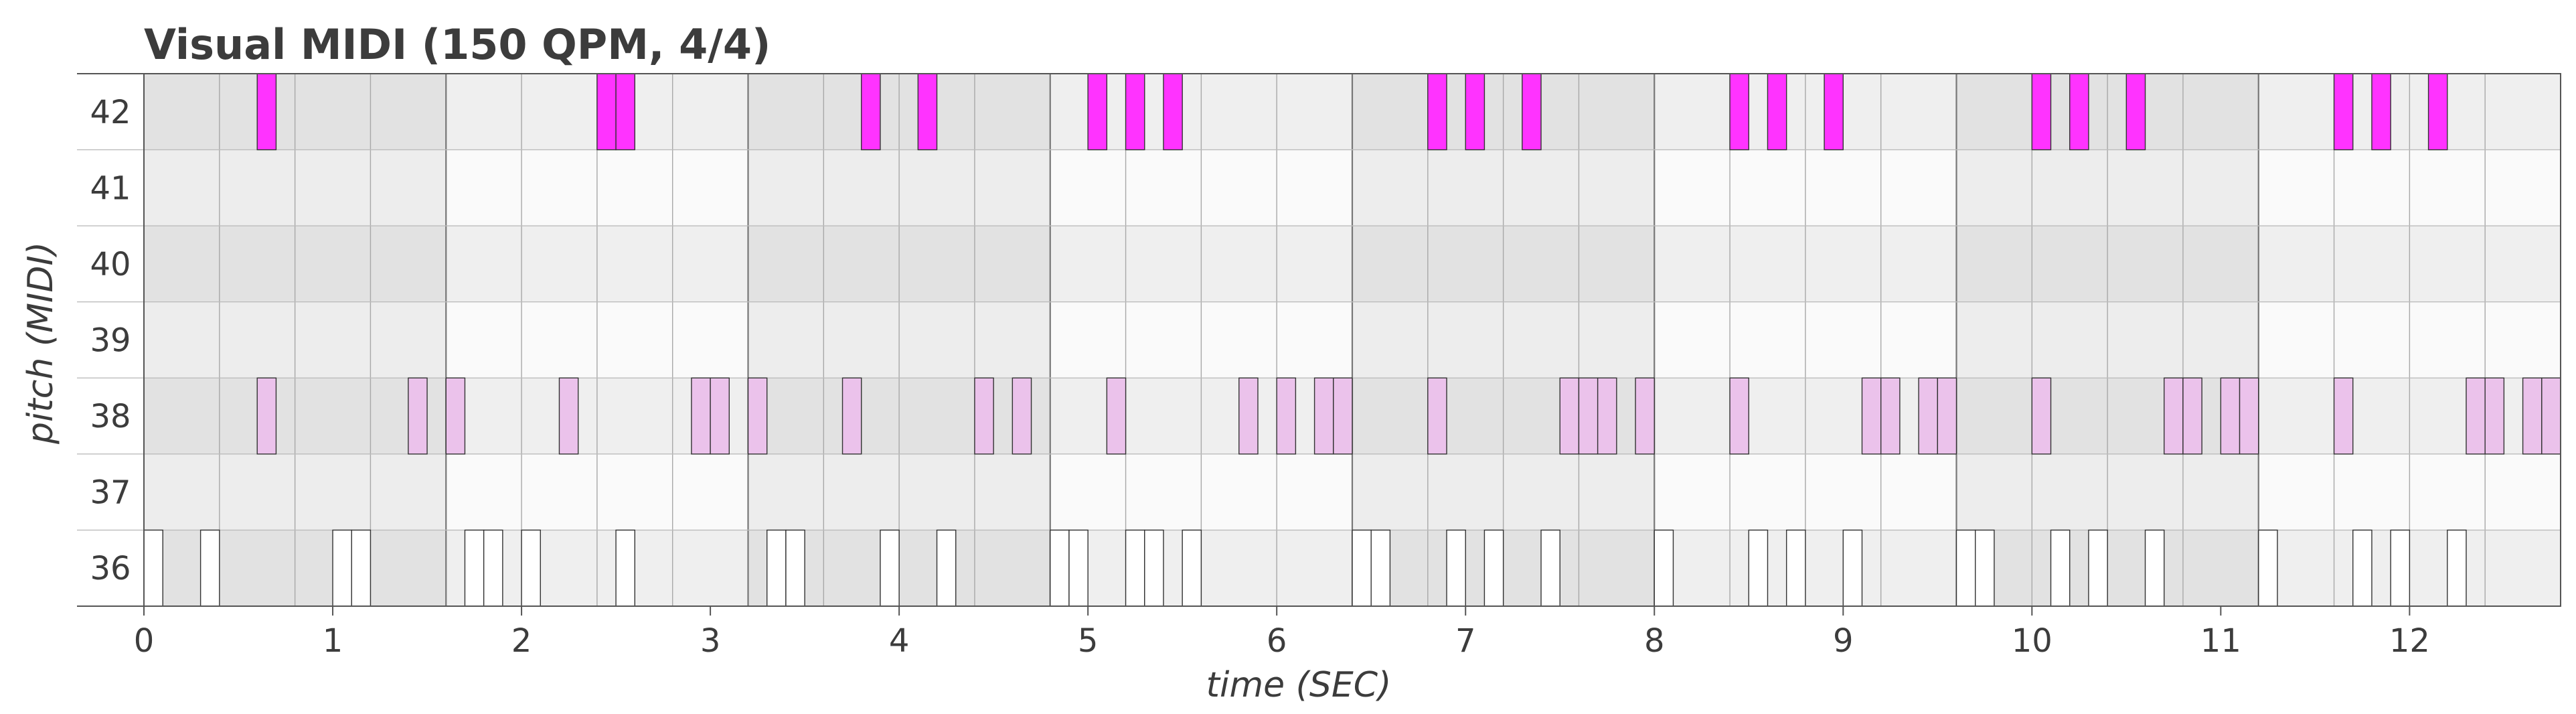  What do you see at coordinates (2409, 641) in the screenshot?
I see `x-tick-label: 12` at bounding box center [2409, 641].